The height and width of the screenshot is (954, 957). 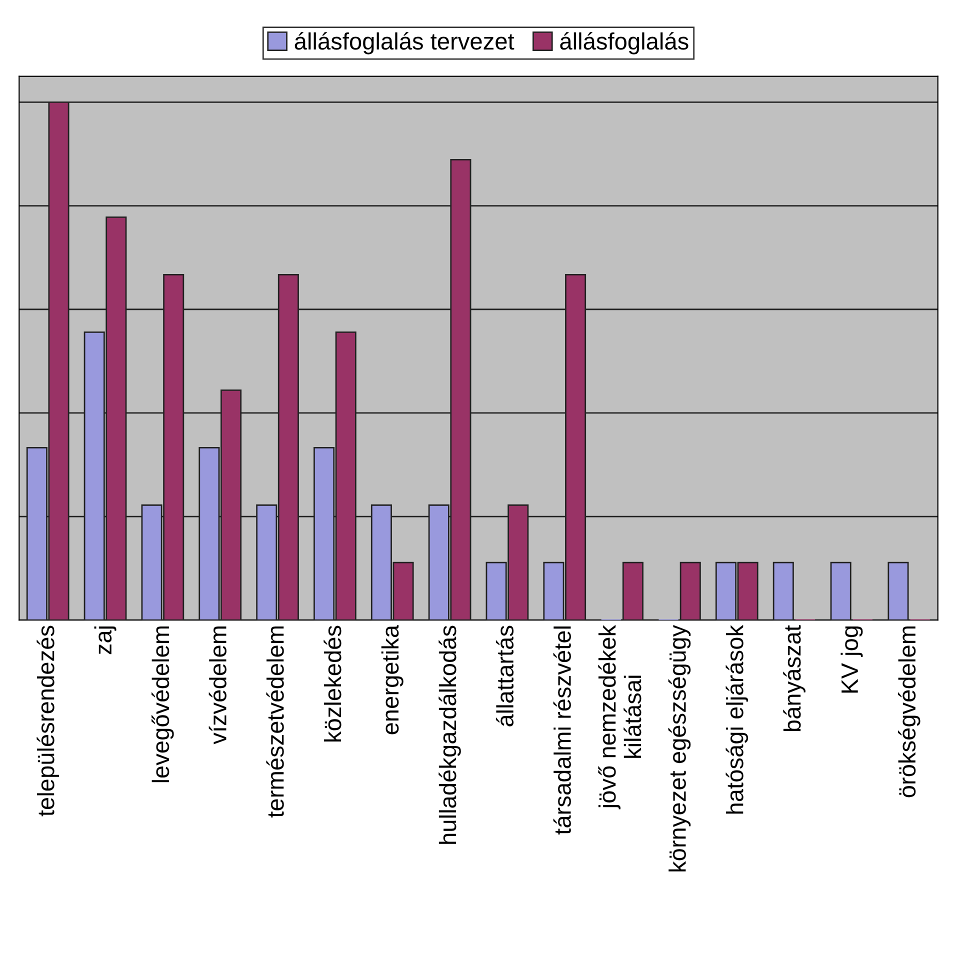 I want to click on legend-label: állásfoglalás, so click(x=624, y=43).